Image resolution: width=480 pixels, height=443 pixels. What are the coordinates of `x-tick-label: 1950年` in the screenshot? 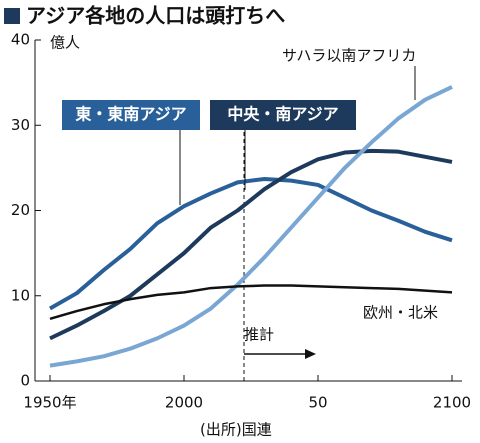 It's located at (49, 403).